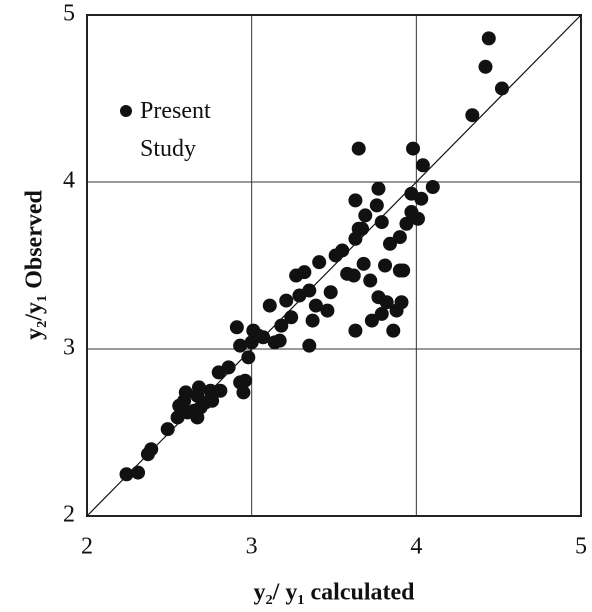  I want to click on y-tick-label: 4, so click(69, 181).